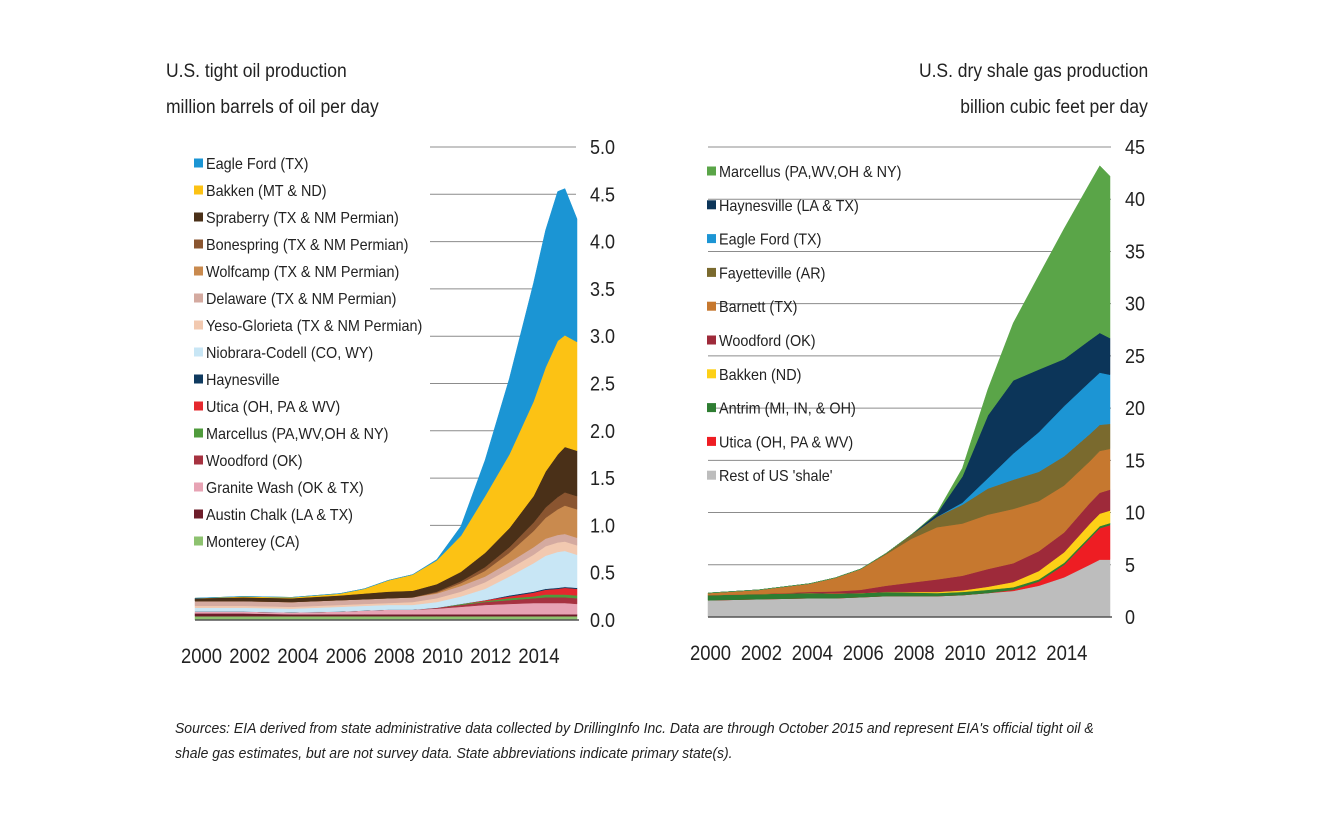  I want to click on oil-x-tick-label: 2000, so click(201, 656).